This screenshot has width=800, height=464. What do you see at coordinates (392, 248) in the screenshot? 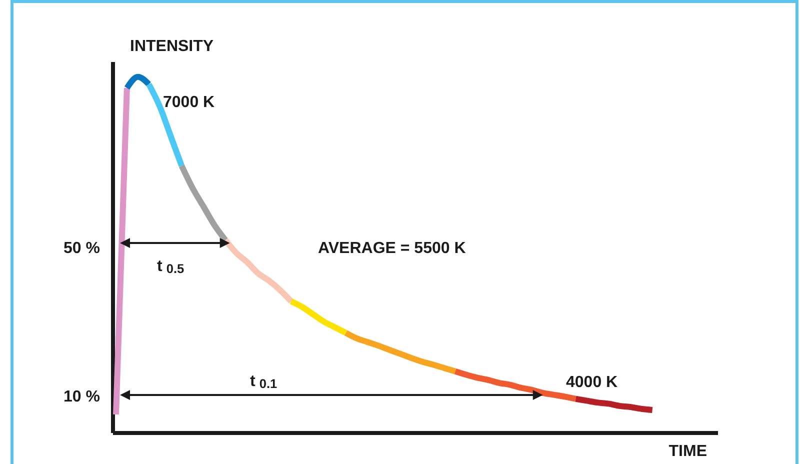
I see `annotation: AVERAGE = 5500 K` at bounding box center [392, 248].